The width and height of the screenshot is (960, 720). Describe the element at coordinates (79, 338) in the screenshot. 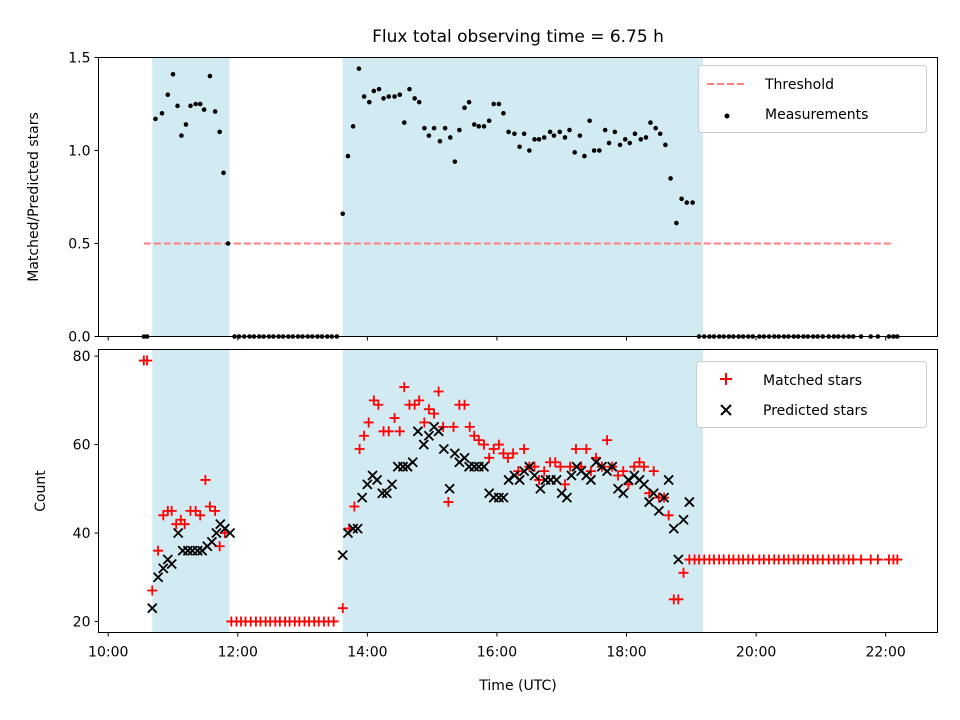

I see `y-tick-label: 0.0` at that location.